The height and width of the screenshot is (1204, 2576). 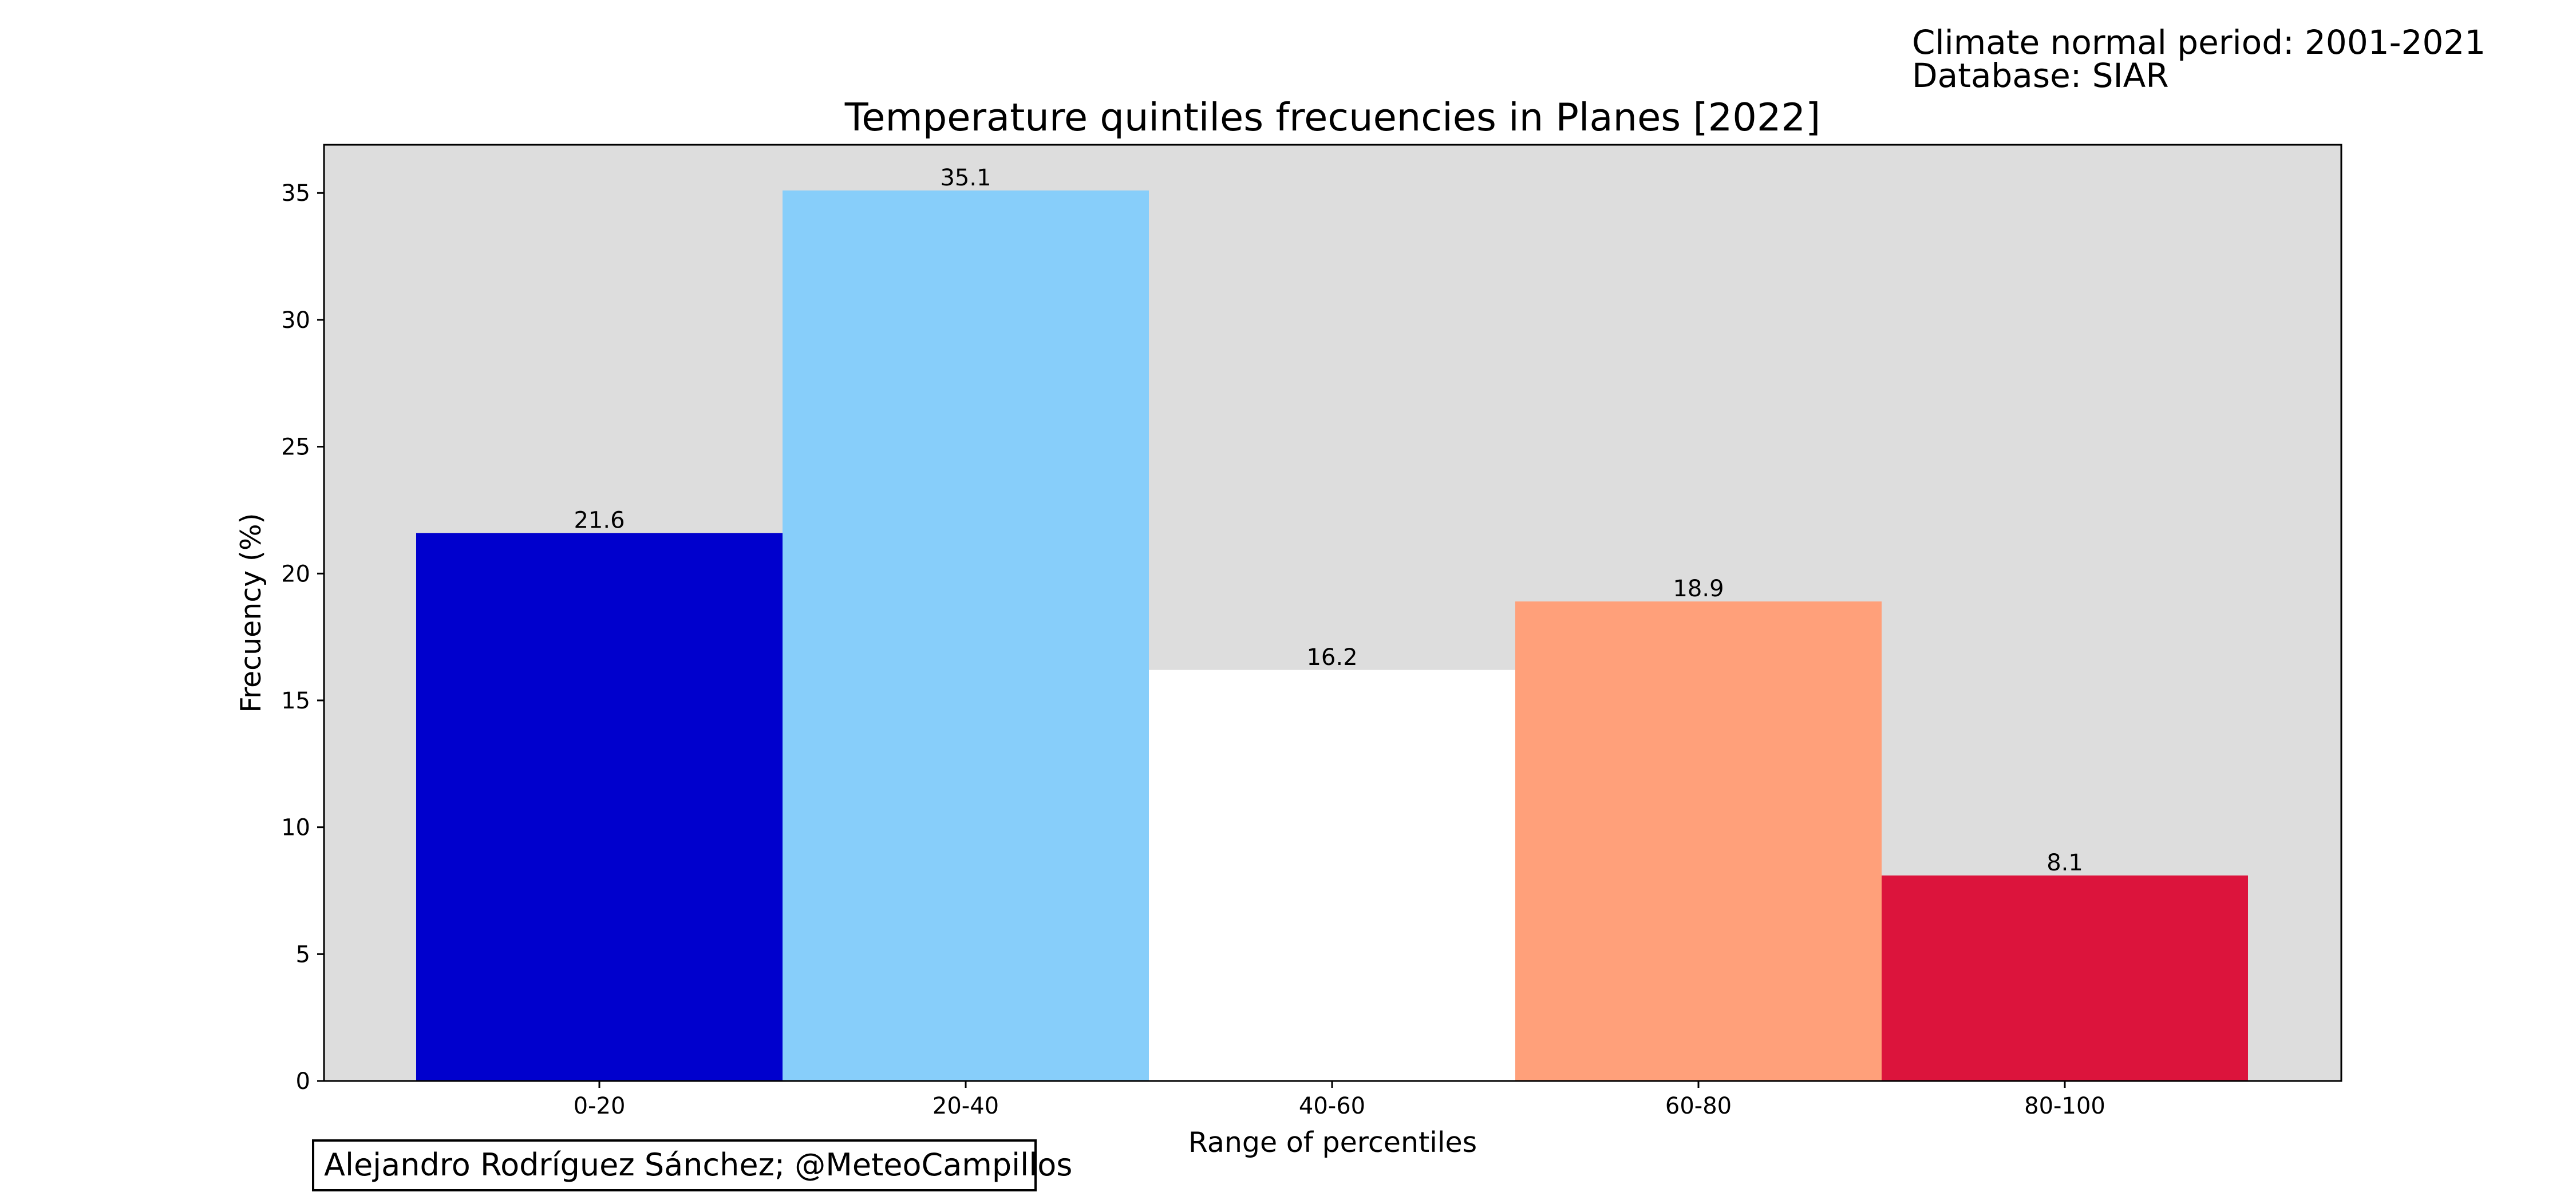 What do you see at coordinates (1331, 657) in the screenshot?
I see `bar-value-label: 16.2` at bounding box center [1331, 657].